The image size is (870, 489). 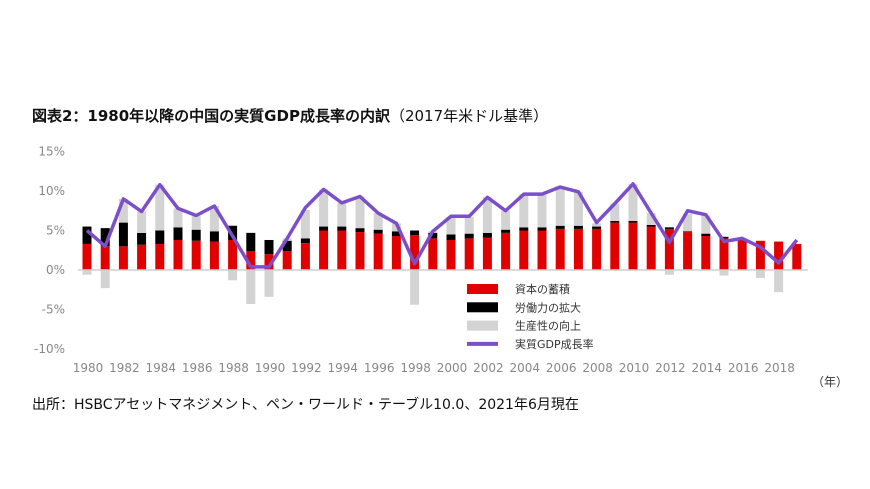 What do you see at coordinates (830, 382) in the screenshot?
I see `x-axis-unit: （年）` at bounding box center [830, 382].